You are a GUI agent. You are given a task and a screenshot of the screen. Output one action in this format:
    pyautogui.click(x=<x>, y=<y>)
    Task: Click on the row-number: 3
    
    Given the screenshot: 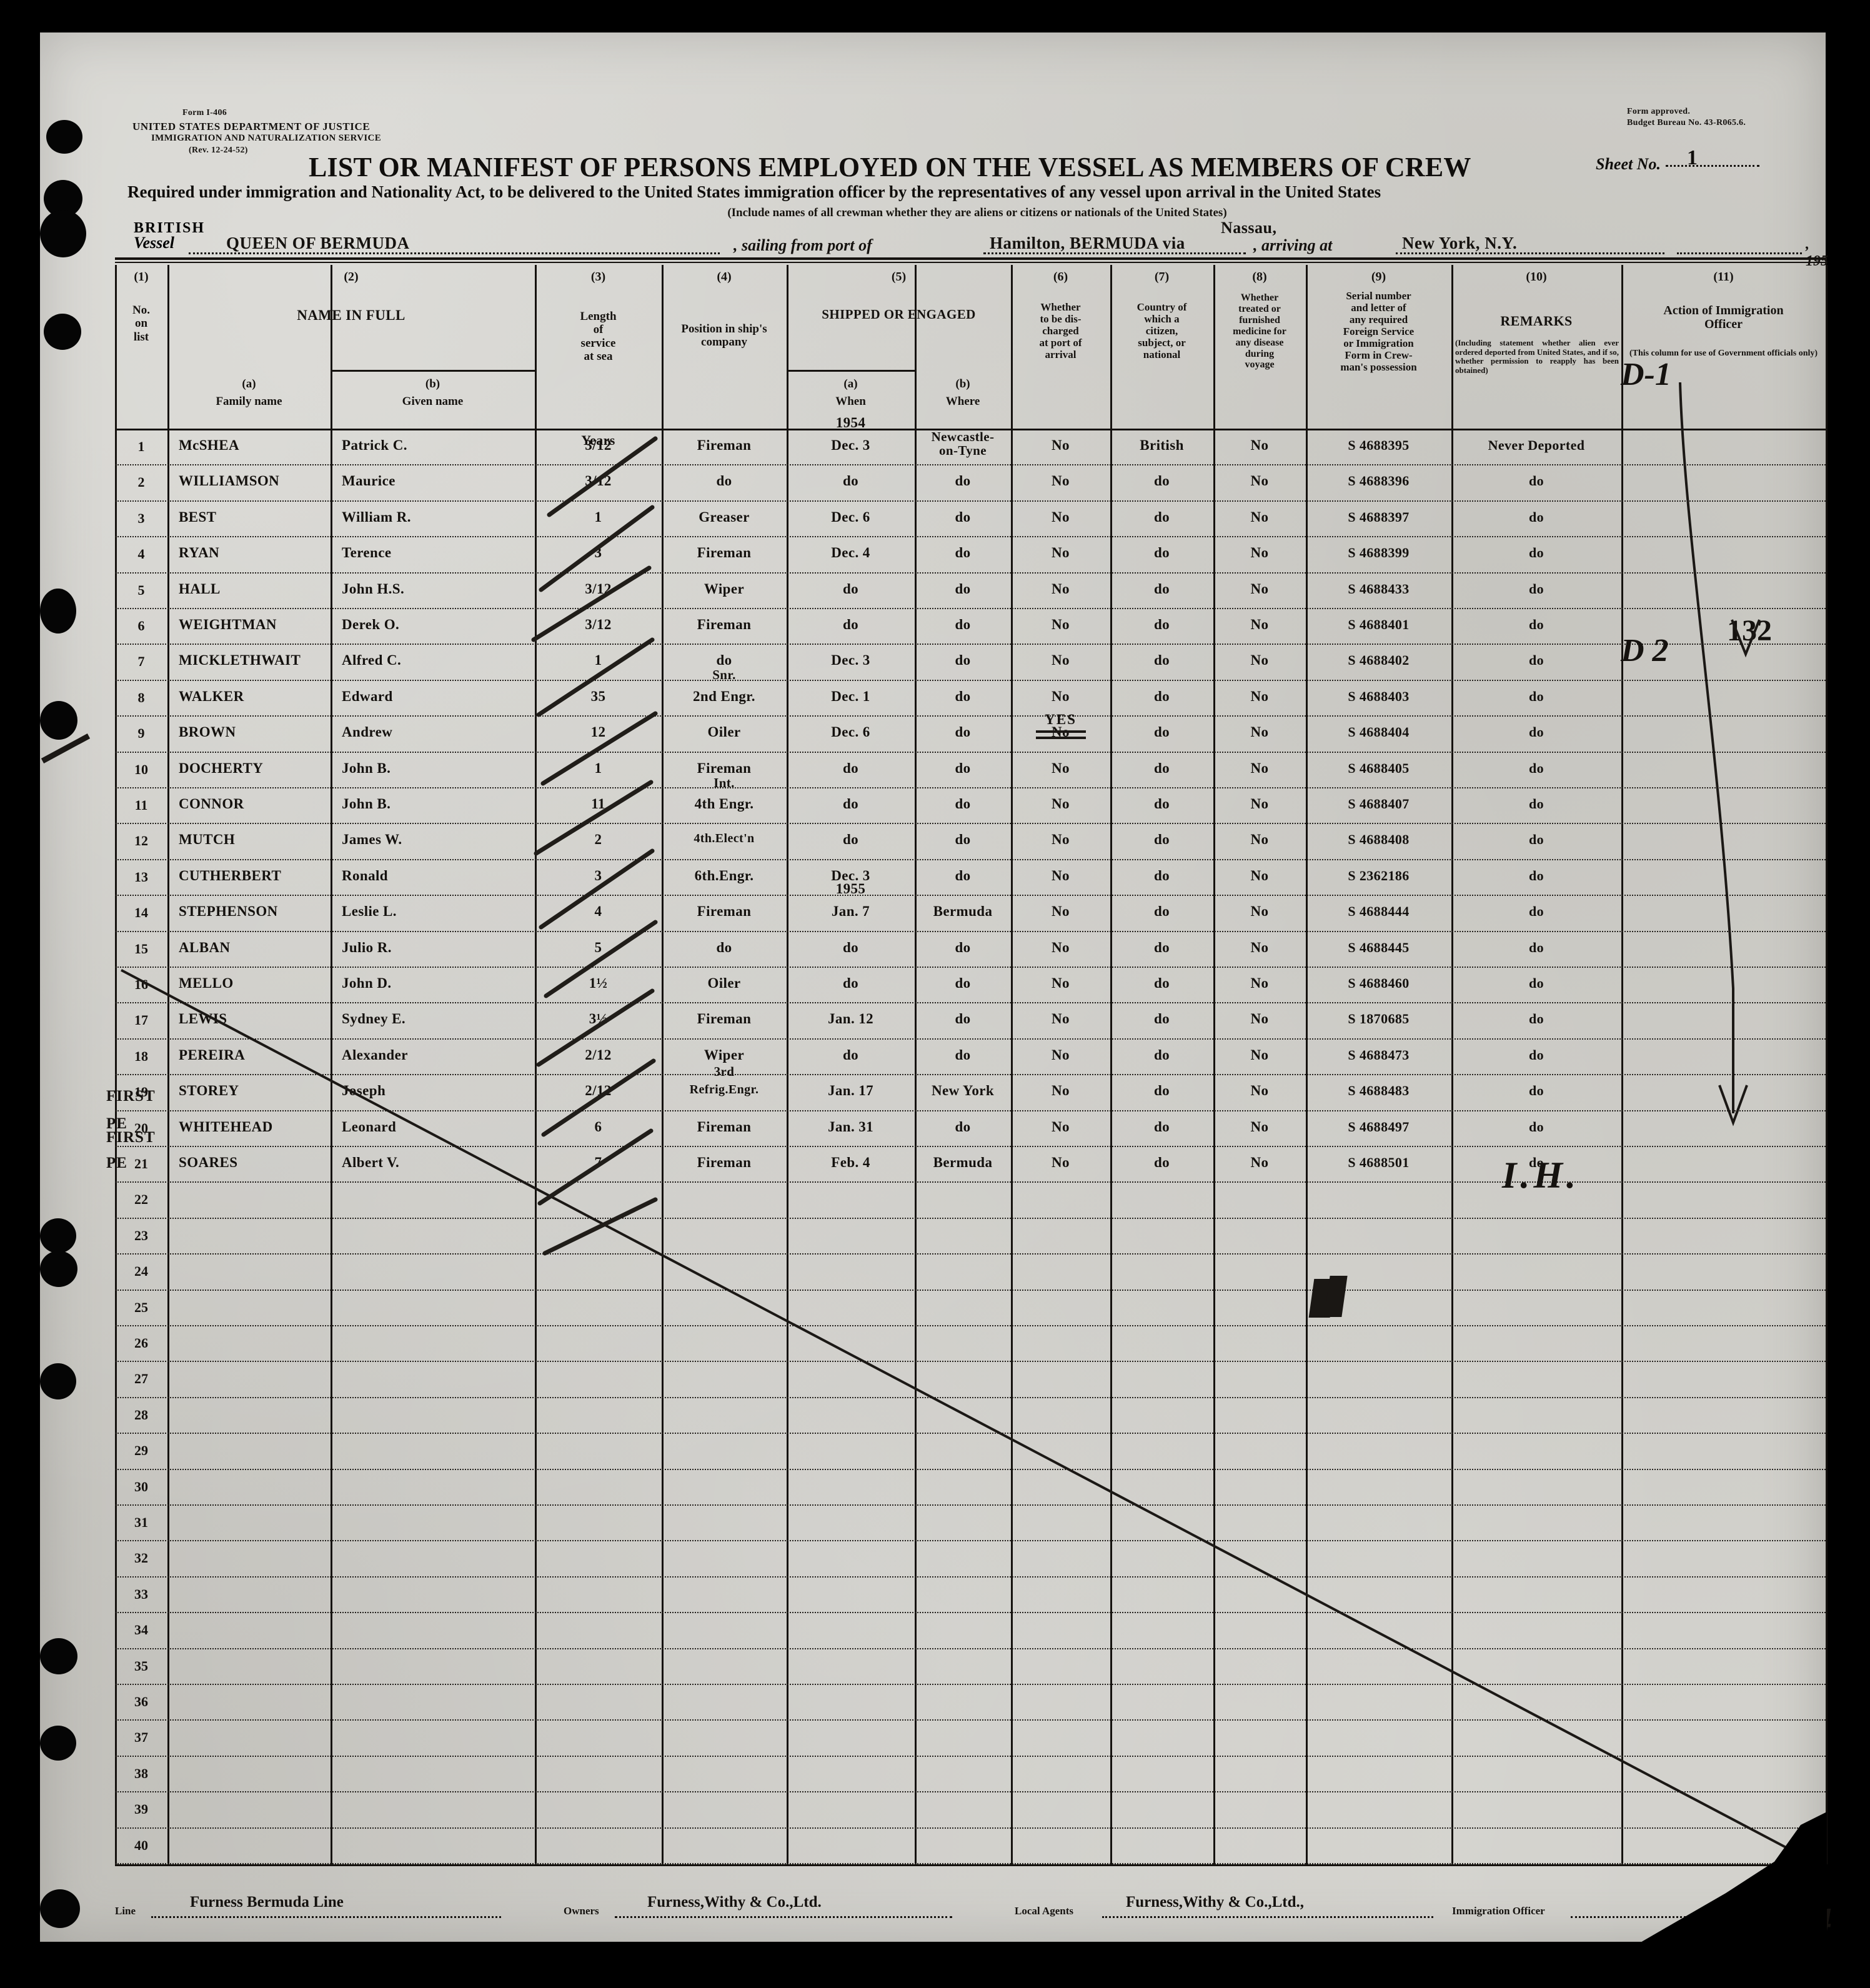 What is the action you would take?
    pyautogui.click(x=141, y=518)
    